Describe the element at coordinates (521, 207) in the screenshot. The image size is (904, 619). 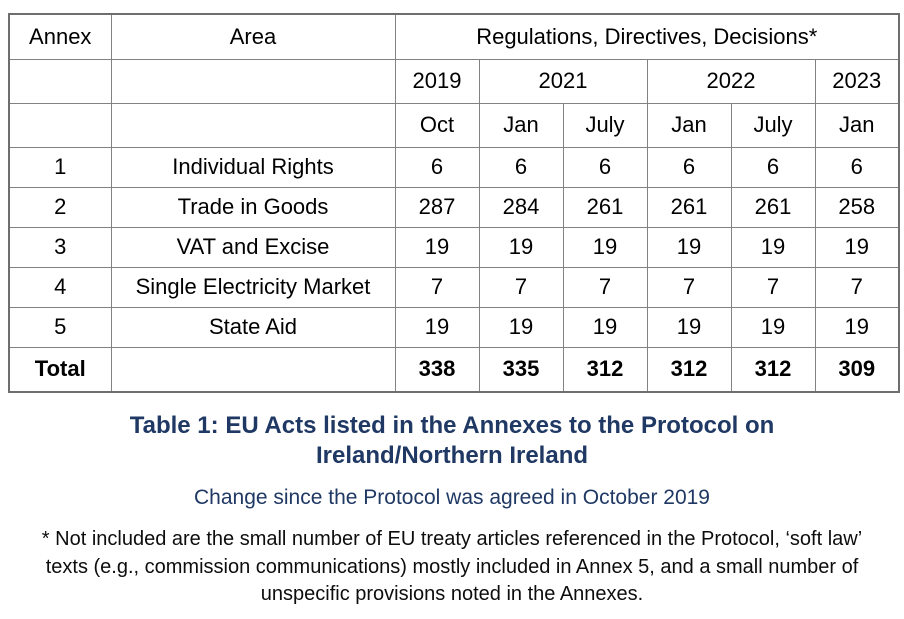
I see `value-cell: 284` at that location.